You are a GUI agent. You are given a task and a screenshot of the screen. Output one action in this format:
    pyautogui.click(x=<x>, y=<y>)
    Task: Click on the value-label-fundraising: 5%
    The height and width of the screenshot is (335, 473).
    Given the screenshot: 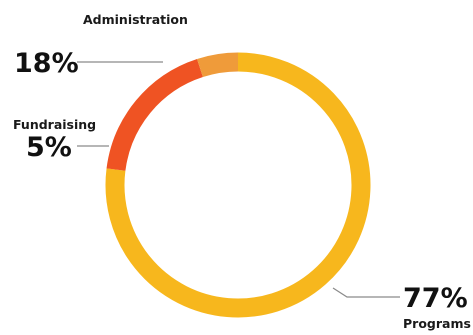 What is the action you would take?
    pyautogui.click(x=49, y=147)
    